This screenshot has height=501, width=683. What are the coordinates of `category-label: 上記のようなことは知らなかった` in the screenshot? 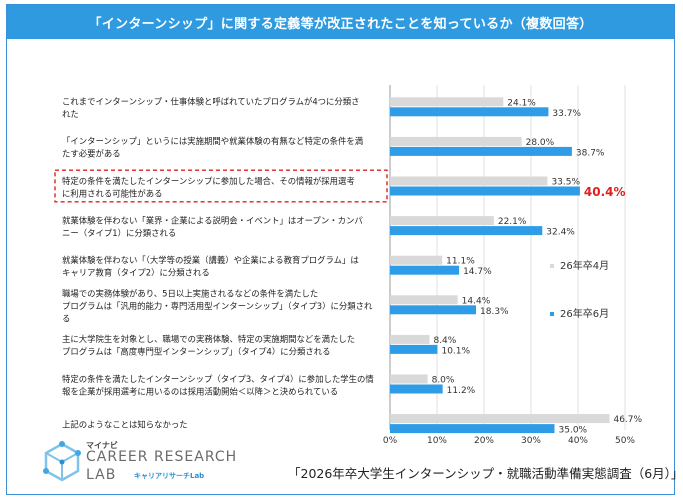 It's located at (125, 425).